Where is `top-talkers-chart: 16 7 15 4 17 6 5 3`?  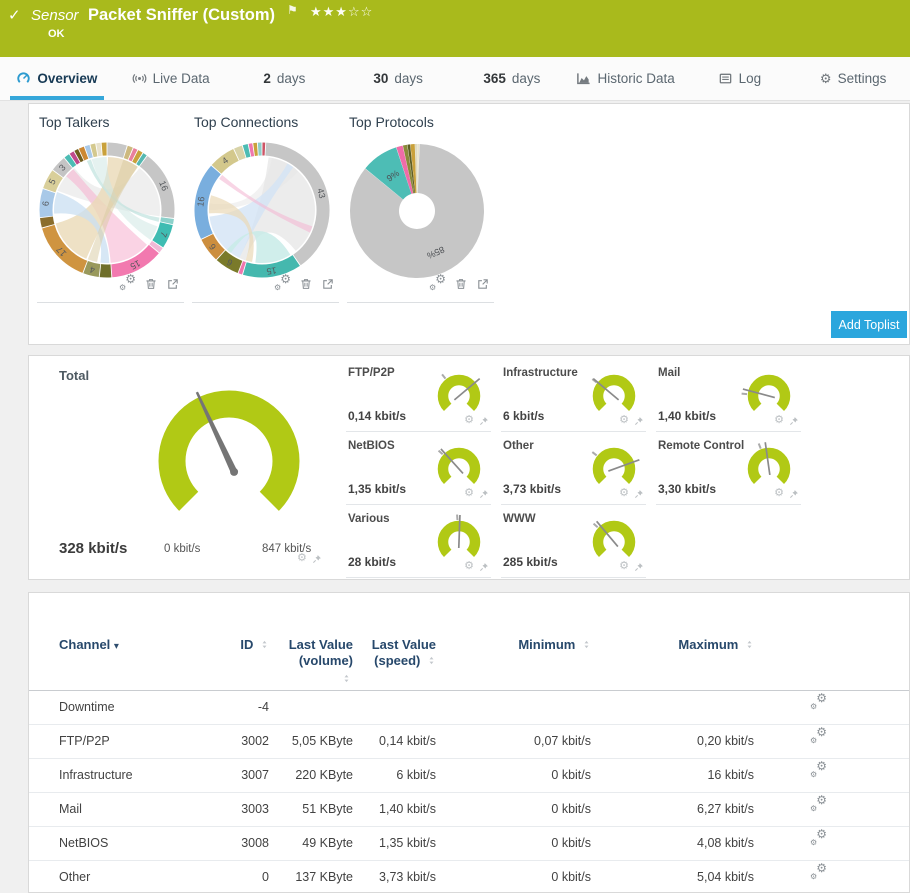 top-talkers-chart: 16 7 15 4 17 6 5 3 is located at coordinates (107, 207).